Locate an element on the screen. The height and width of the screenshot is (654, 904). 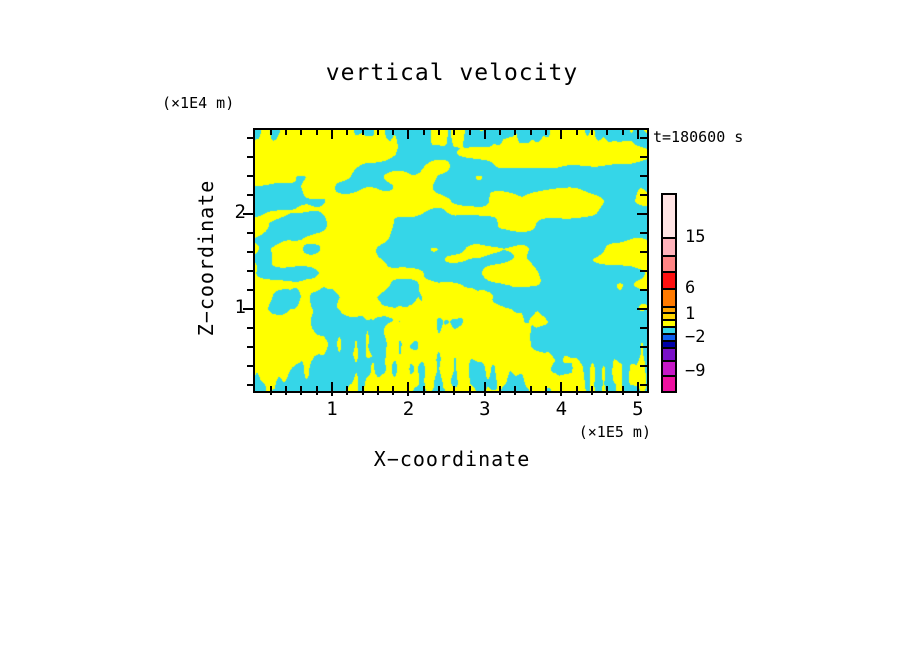
x-tick-label: 3 is located at coordinates (485, 409).